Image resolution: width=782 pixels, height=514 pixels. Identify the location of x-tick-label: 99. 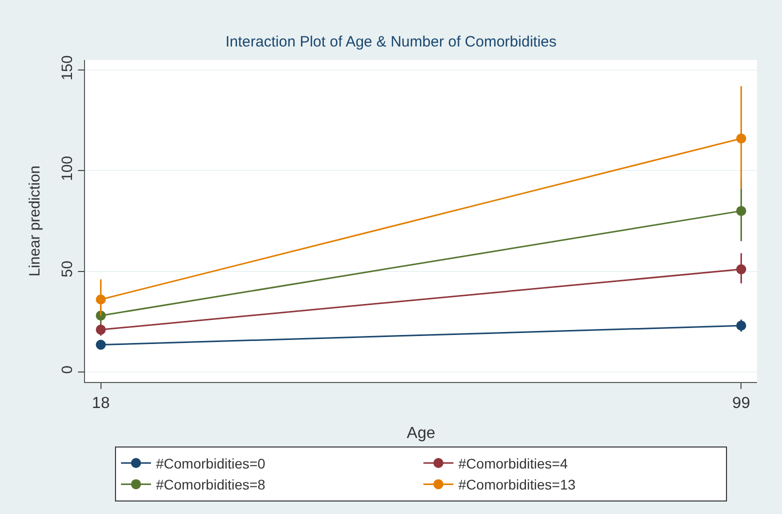
(741, 403).